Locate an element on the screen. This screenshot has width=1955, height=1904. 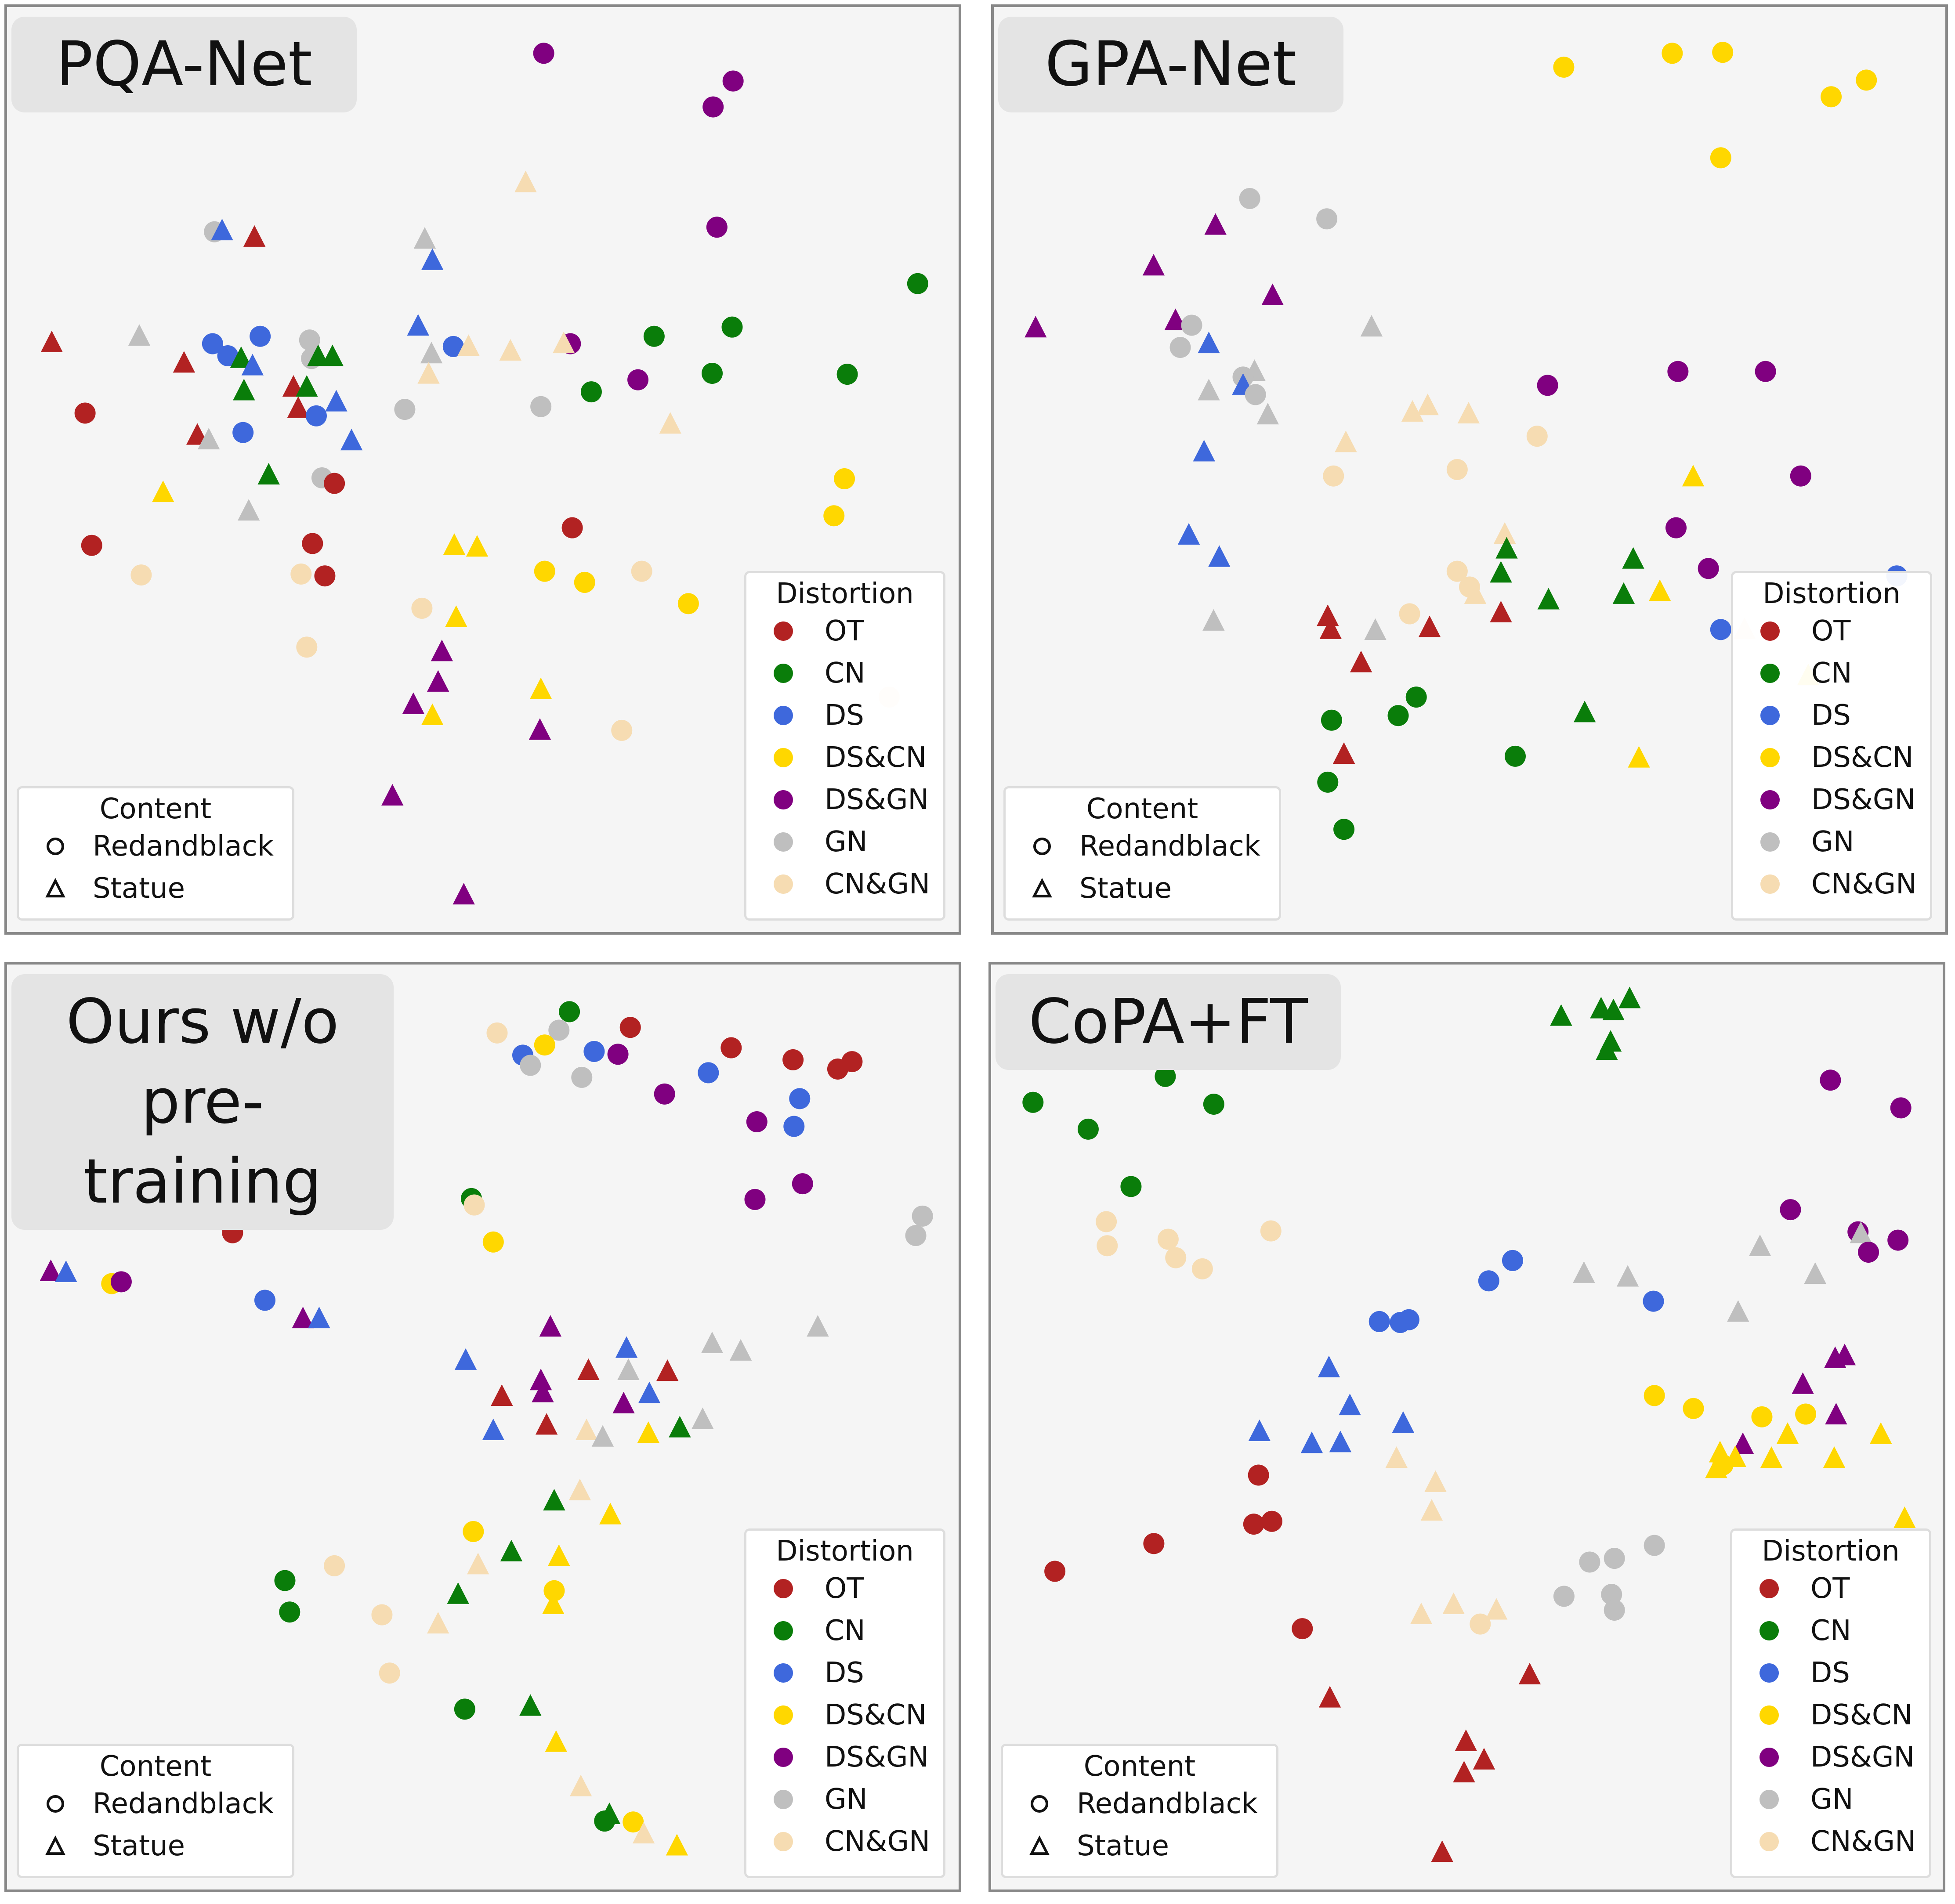
legend-item-cn-gn: CN&GN is located at coordinates (1830, 1842).